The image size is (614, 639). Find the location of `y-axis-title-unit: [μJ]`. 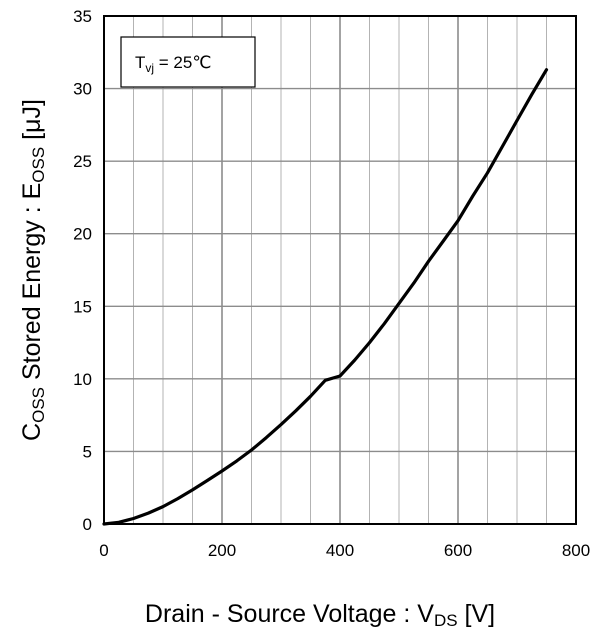

y-axis-title-unit: [μJ] is located at coordinates (32, 123).